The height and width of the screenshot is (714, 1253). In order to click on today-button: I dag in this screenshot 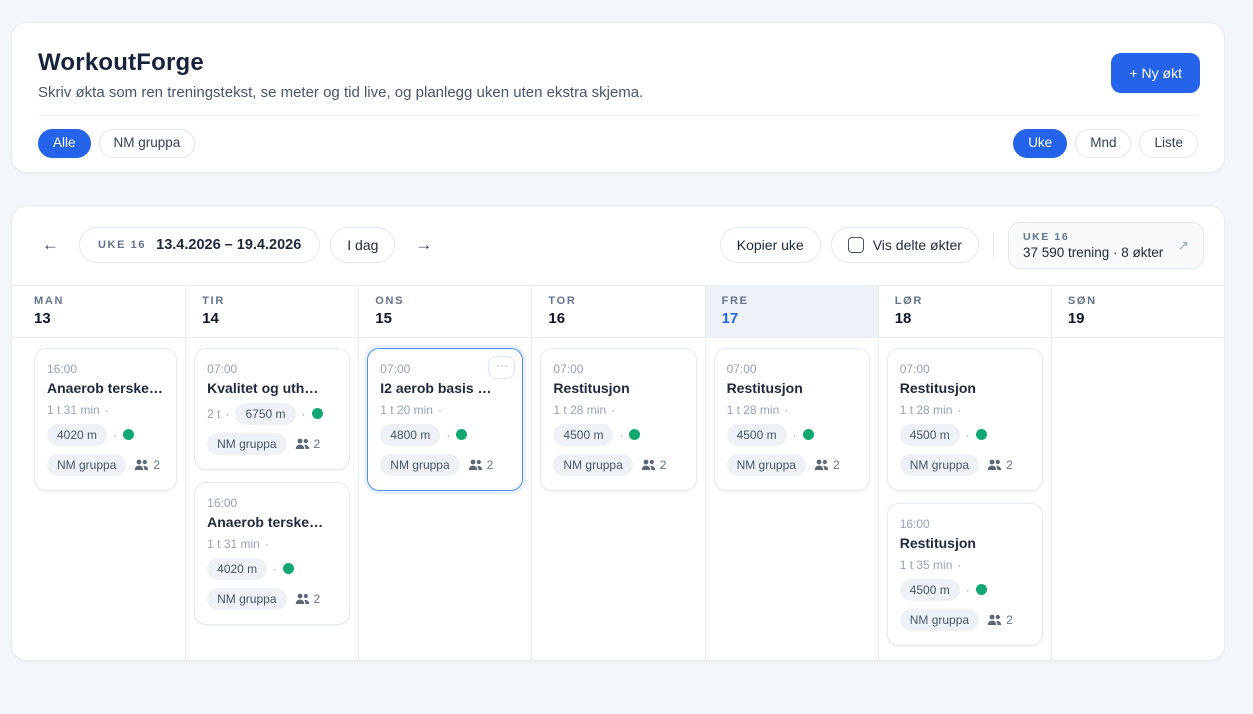, I will do `click(363, 245)`.